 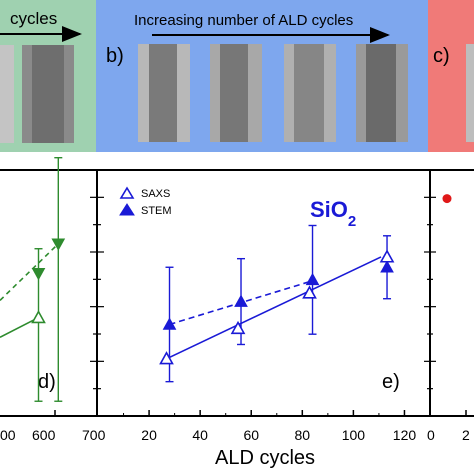 I want to click on panel-e-title: SiO2, so click(x=333, y=213).